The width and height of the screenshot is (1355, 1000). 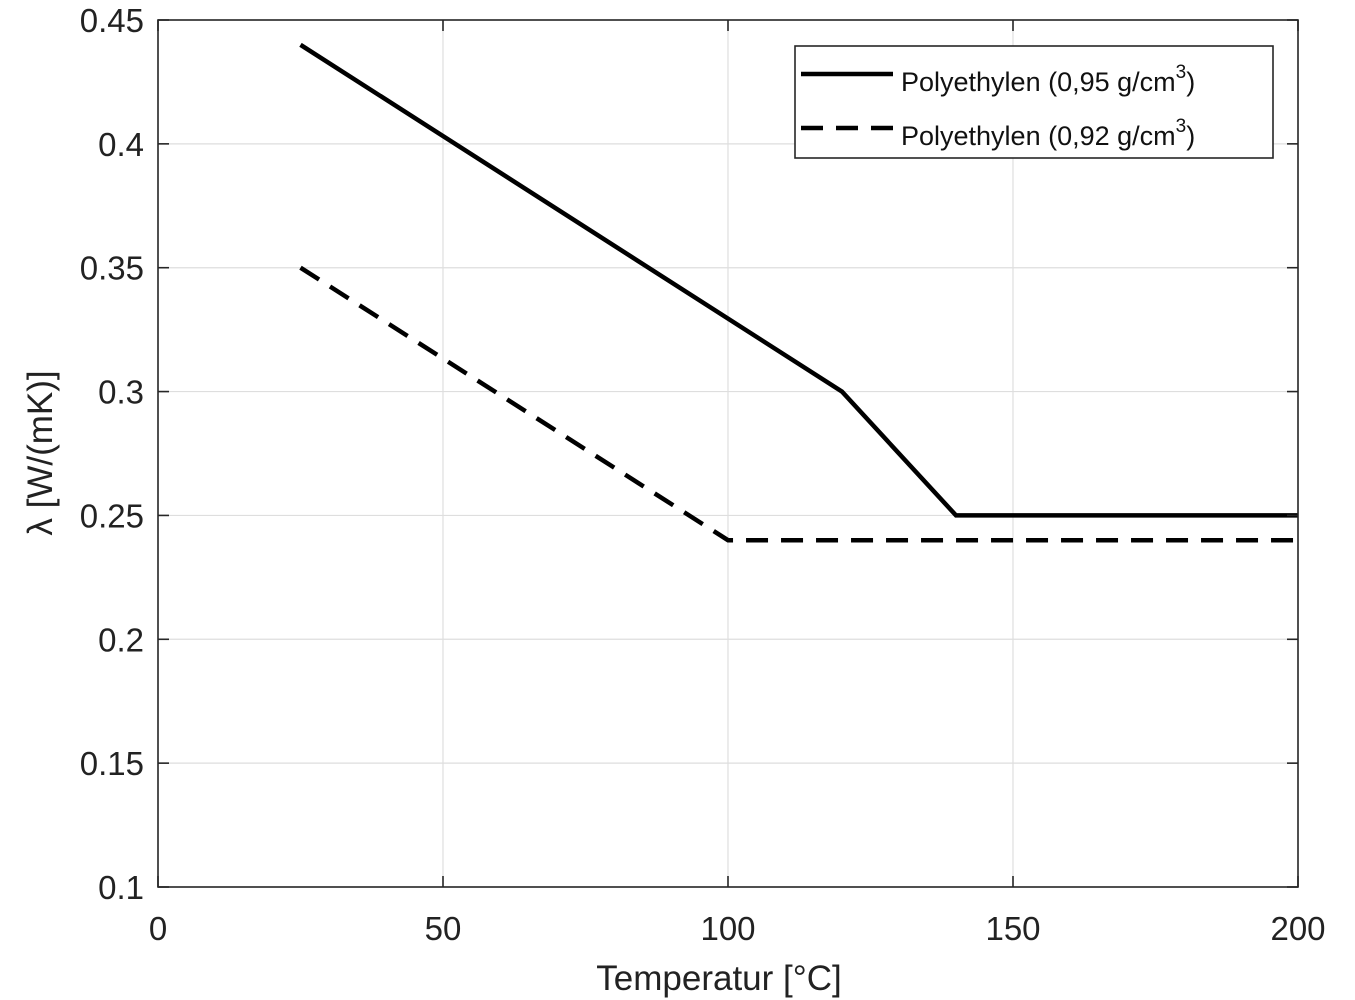 I want to click on y-tick-label: 0.4, so click(x=121, y=144).